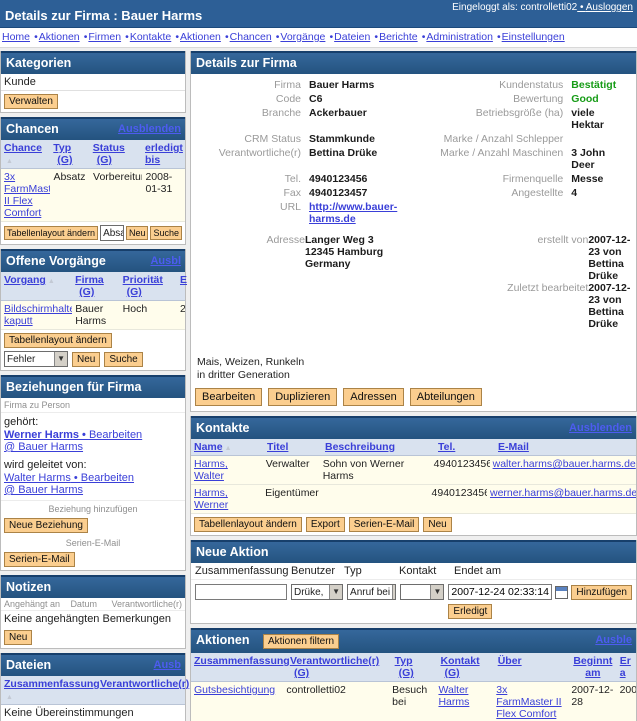  Describe the element at coordinates (513, 447) in the screenshot. I see `kontakte-col-email: E-Mail` at that location.